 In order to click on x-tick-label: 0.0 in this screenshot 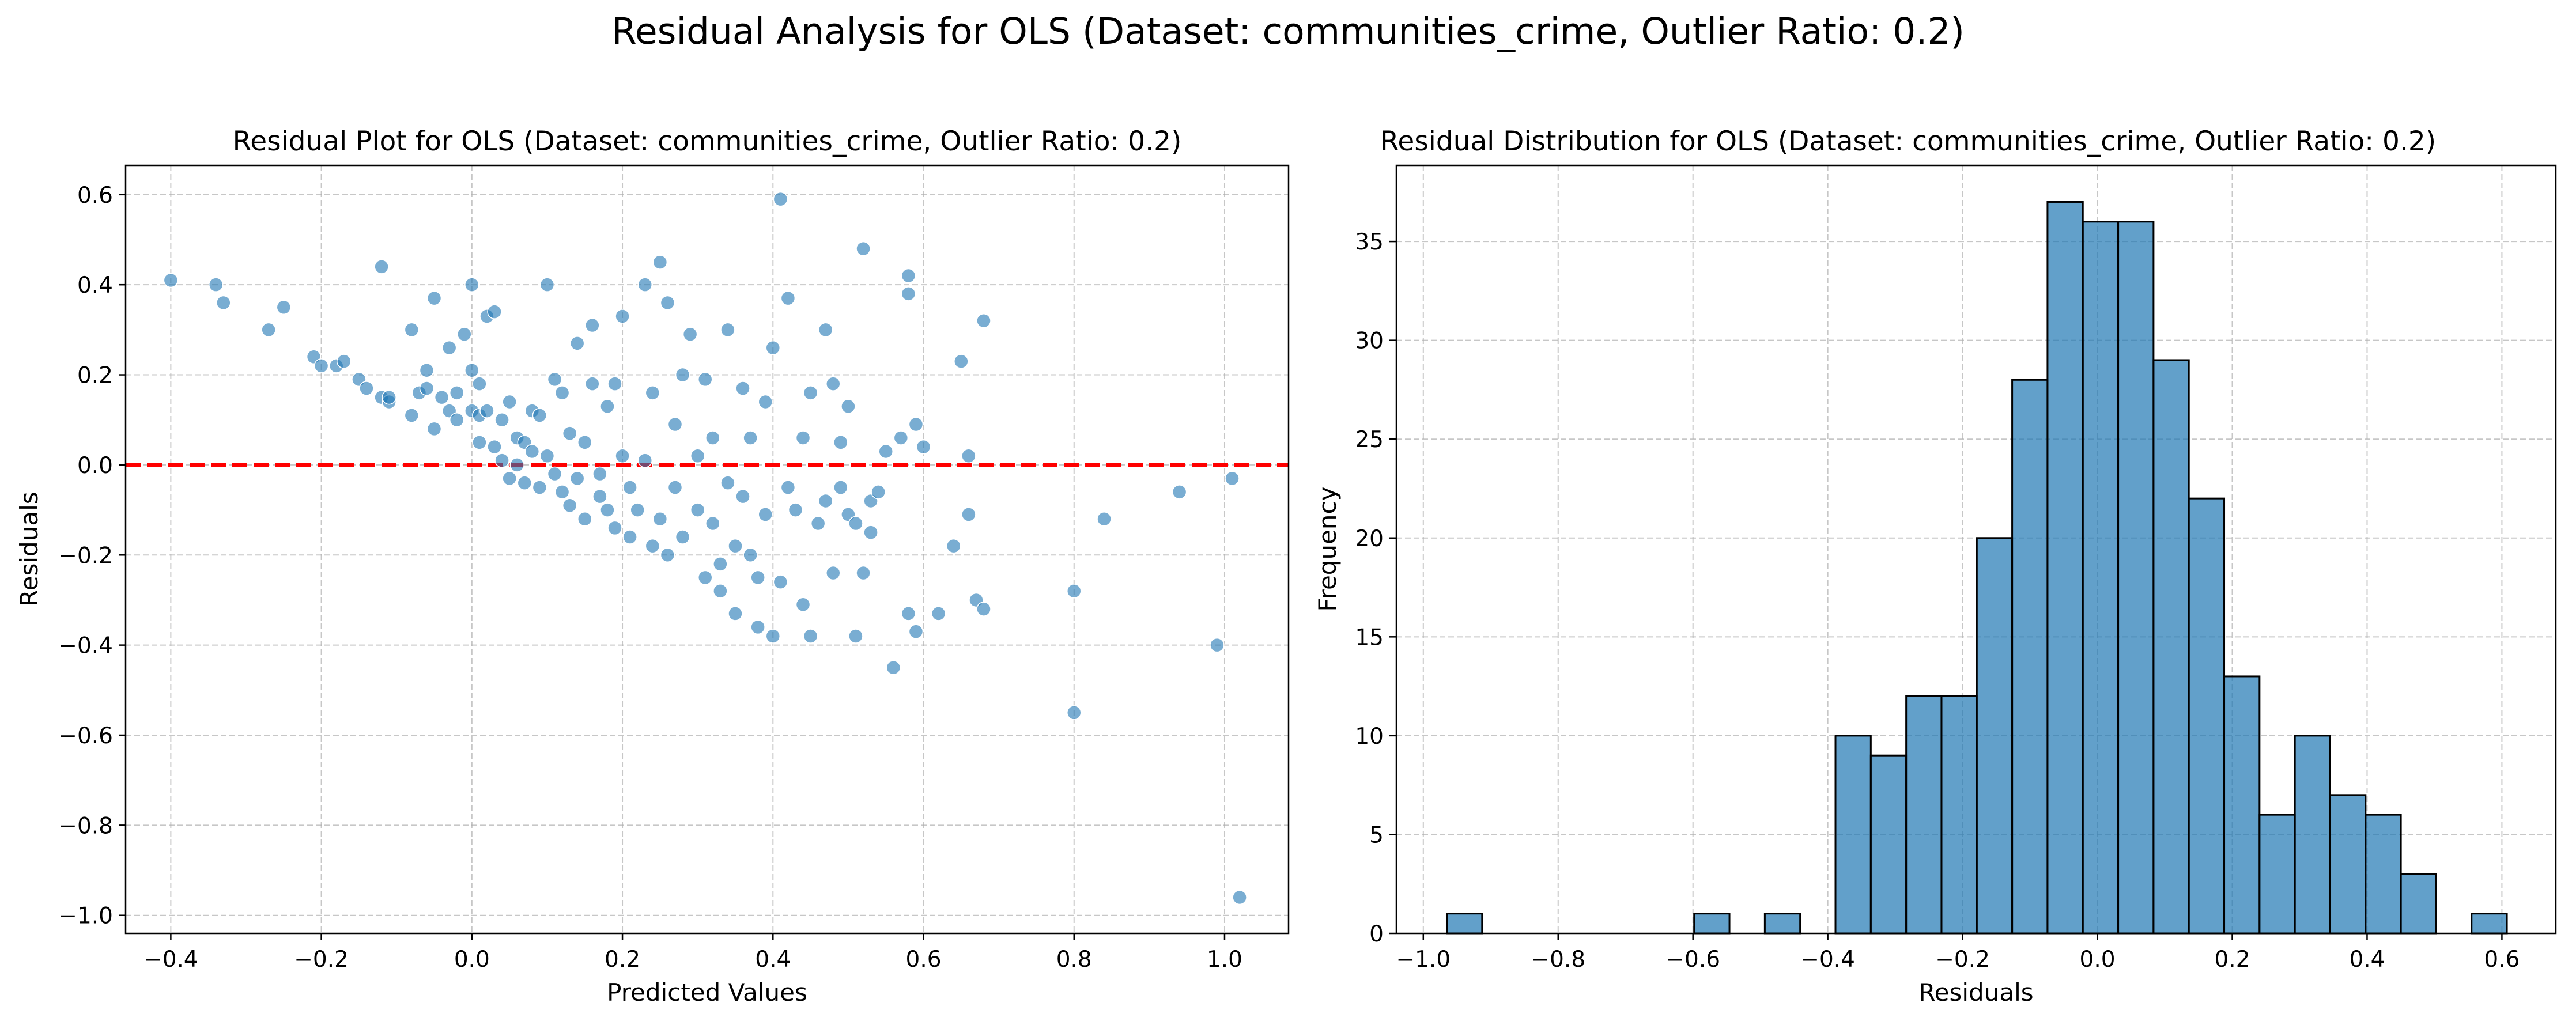, I will do `click(472, 960)`.